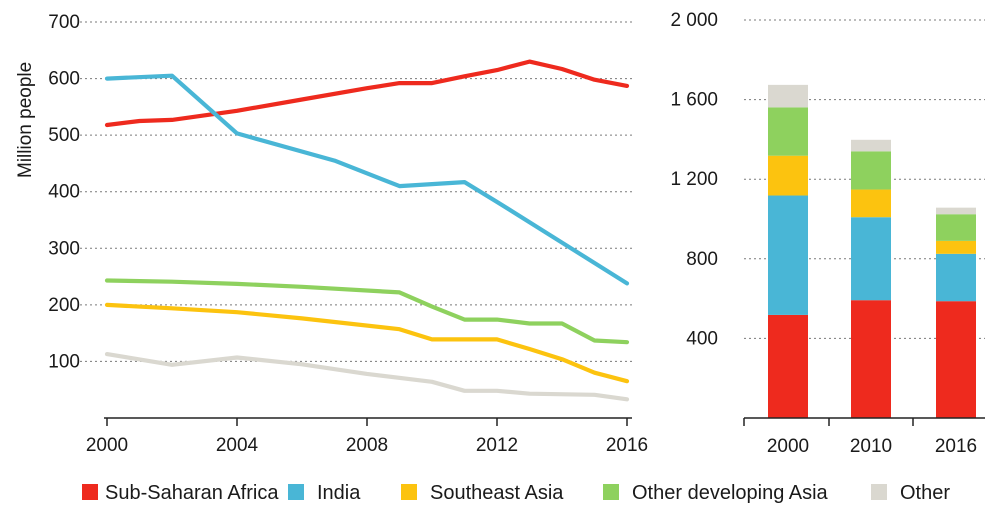 Image resolution: width=987 pixels, height=515 pixels. What do you see at coordinates (64, 305) in the screenshot?
I see `y-tick-label: 200` at bounding box center [64, 305].